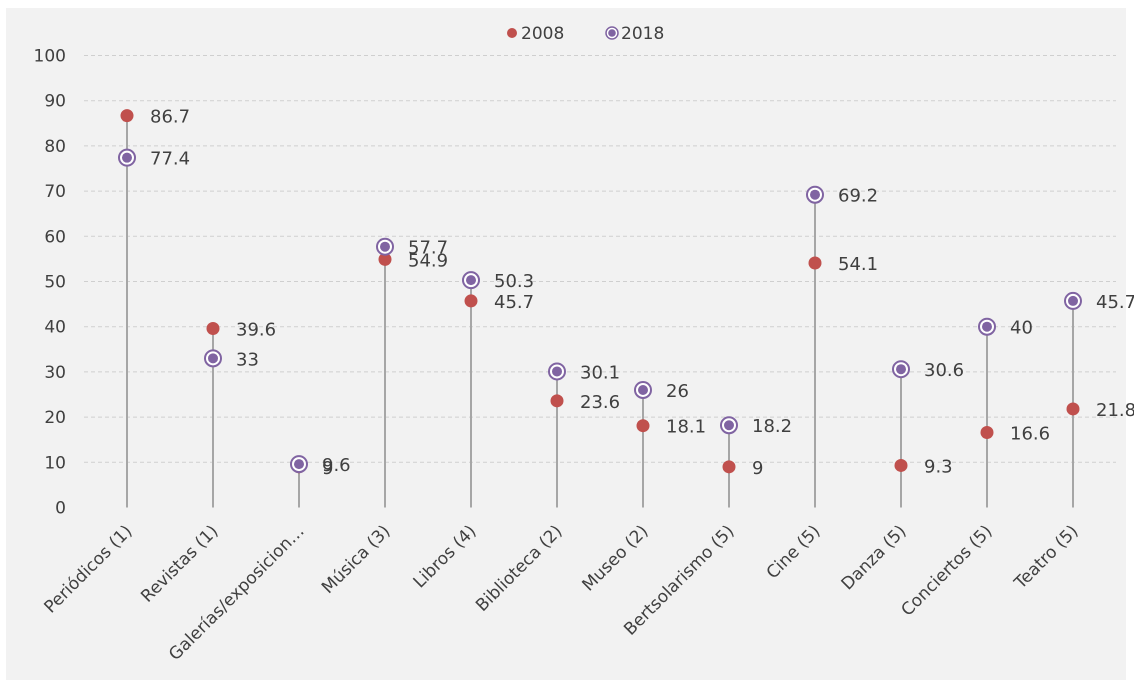 This screenshot has height=688, width=1134. Describe the element at coordinates (88, 569) in the screenshot. I see `category-label: Periódicos (1)` at that location.